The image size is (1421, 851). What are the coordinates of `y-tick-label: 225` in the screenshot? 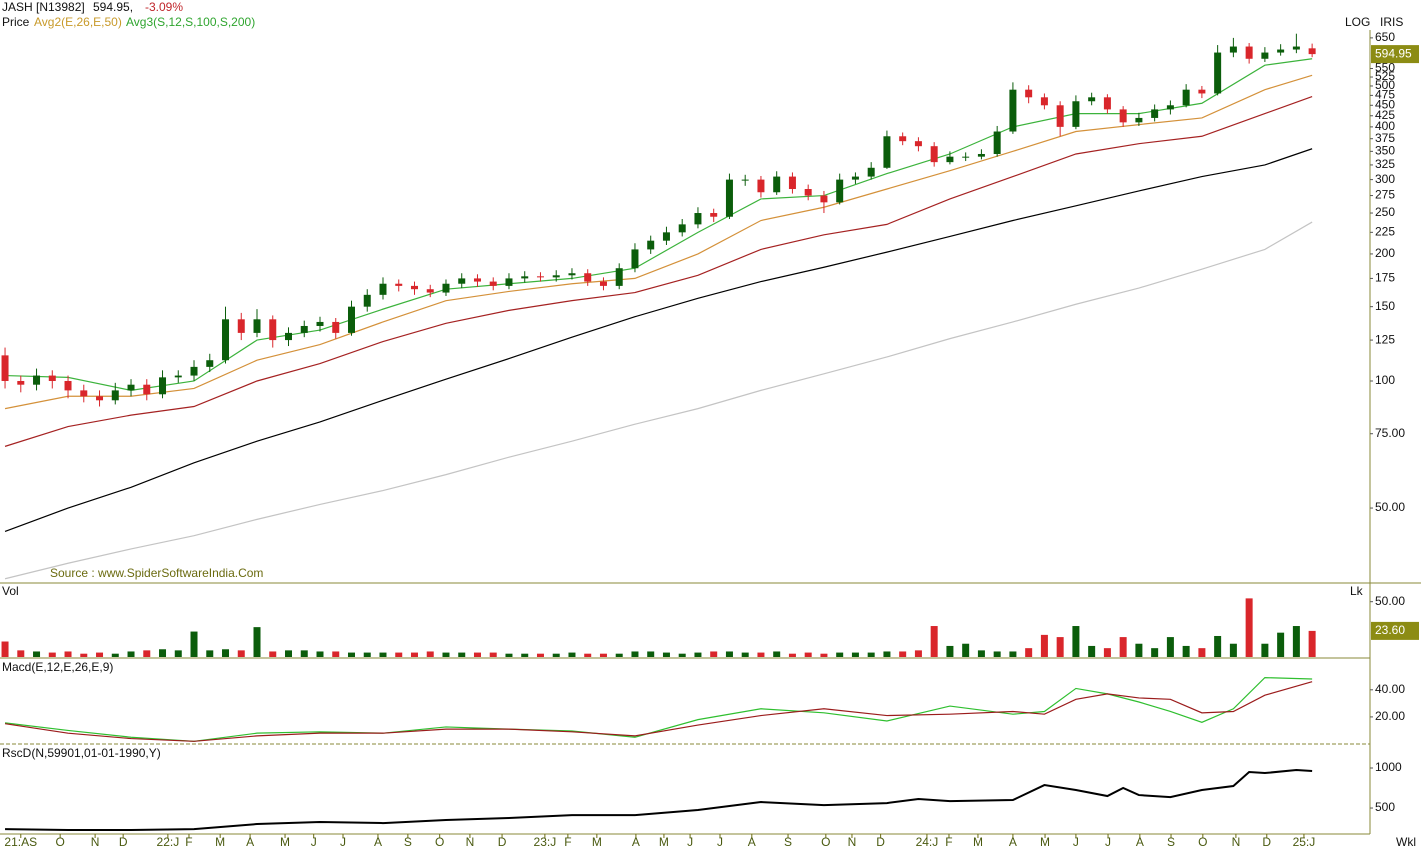 It's located at (1385, 232).